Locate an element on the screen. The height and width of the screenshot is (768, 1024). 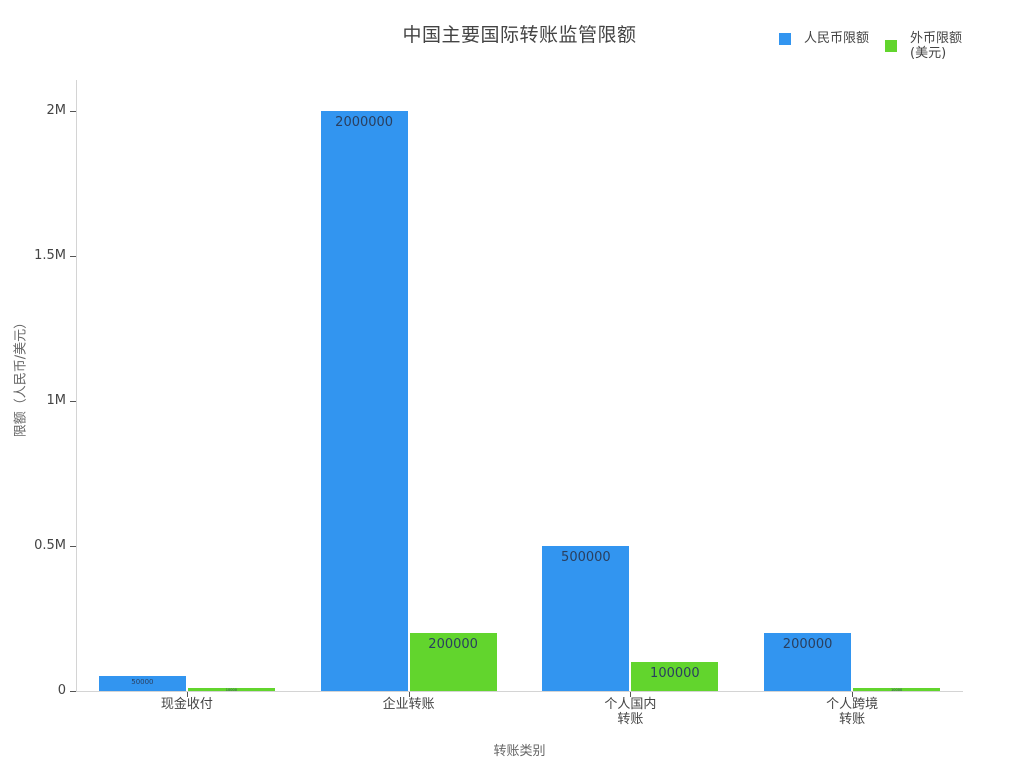
y-tick-label: 0 is located at coordinates (61, 690).